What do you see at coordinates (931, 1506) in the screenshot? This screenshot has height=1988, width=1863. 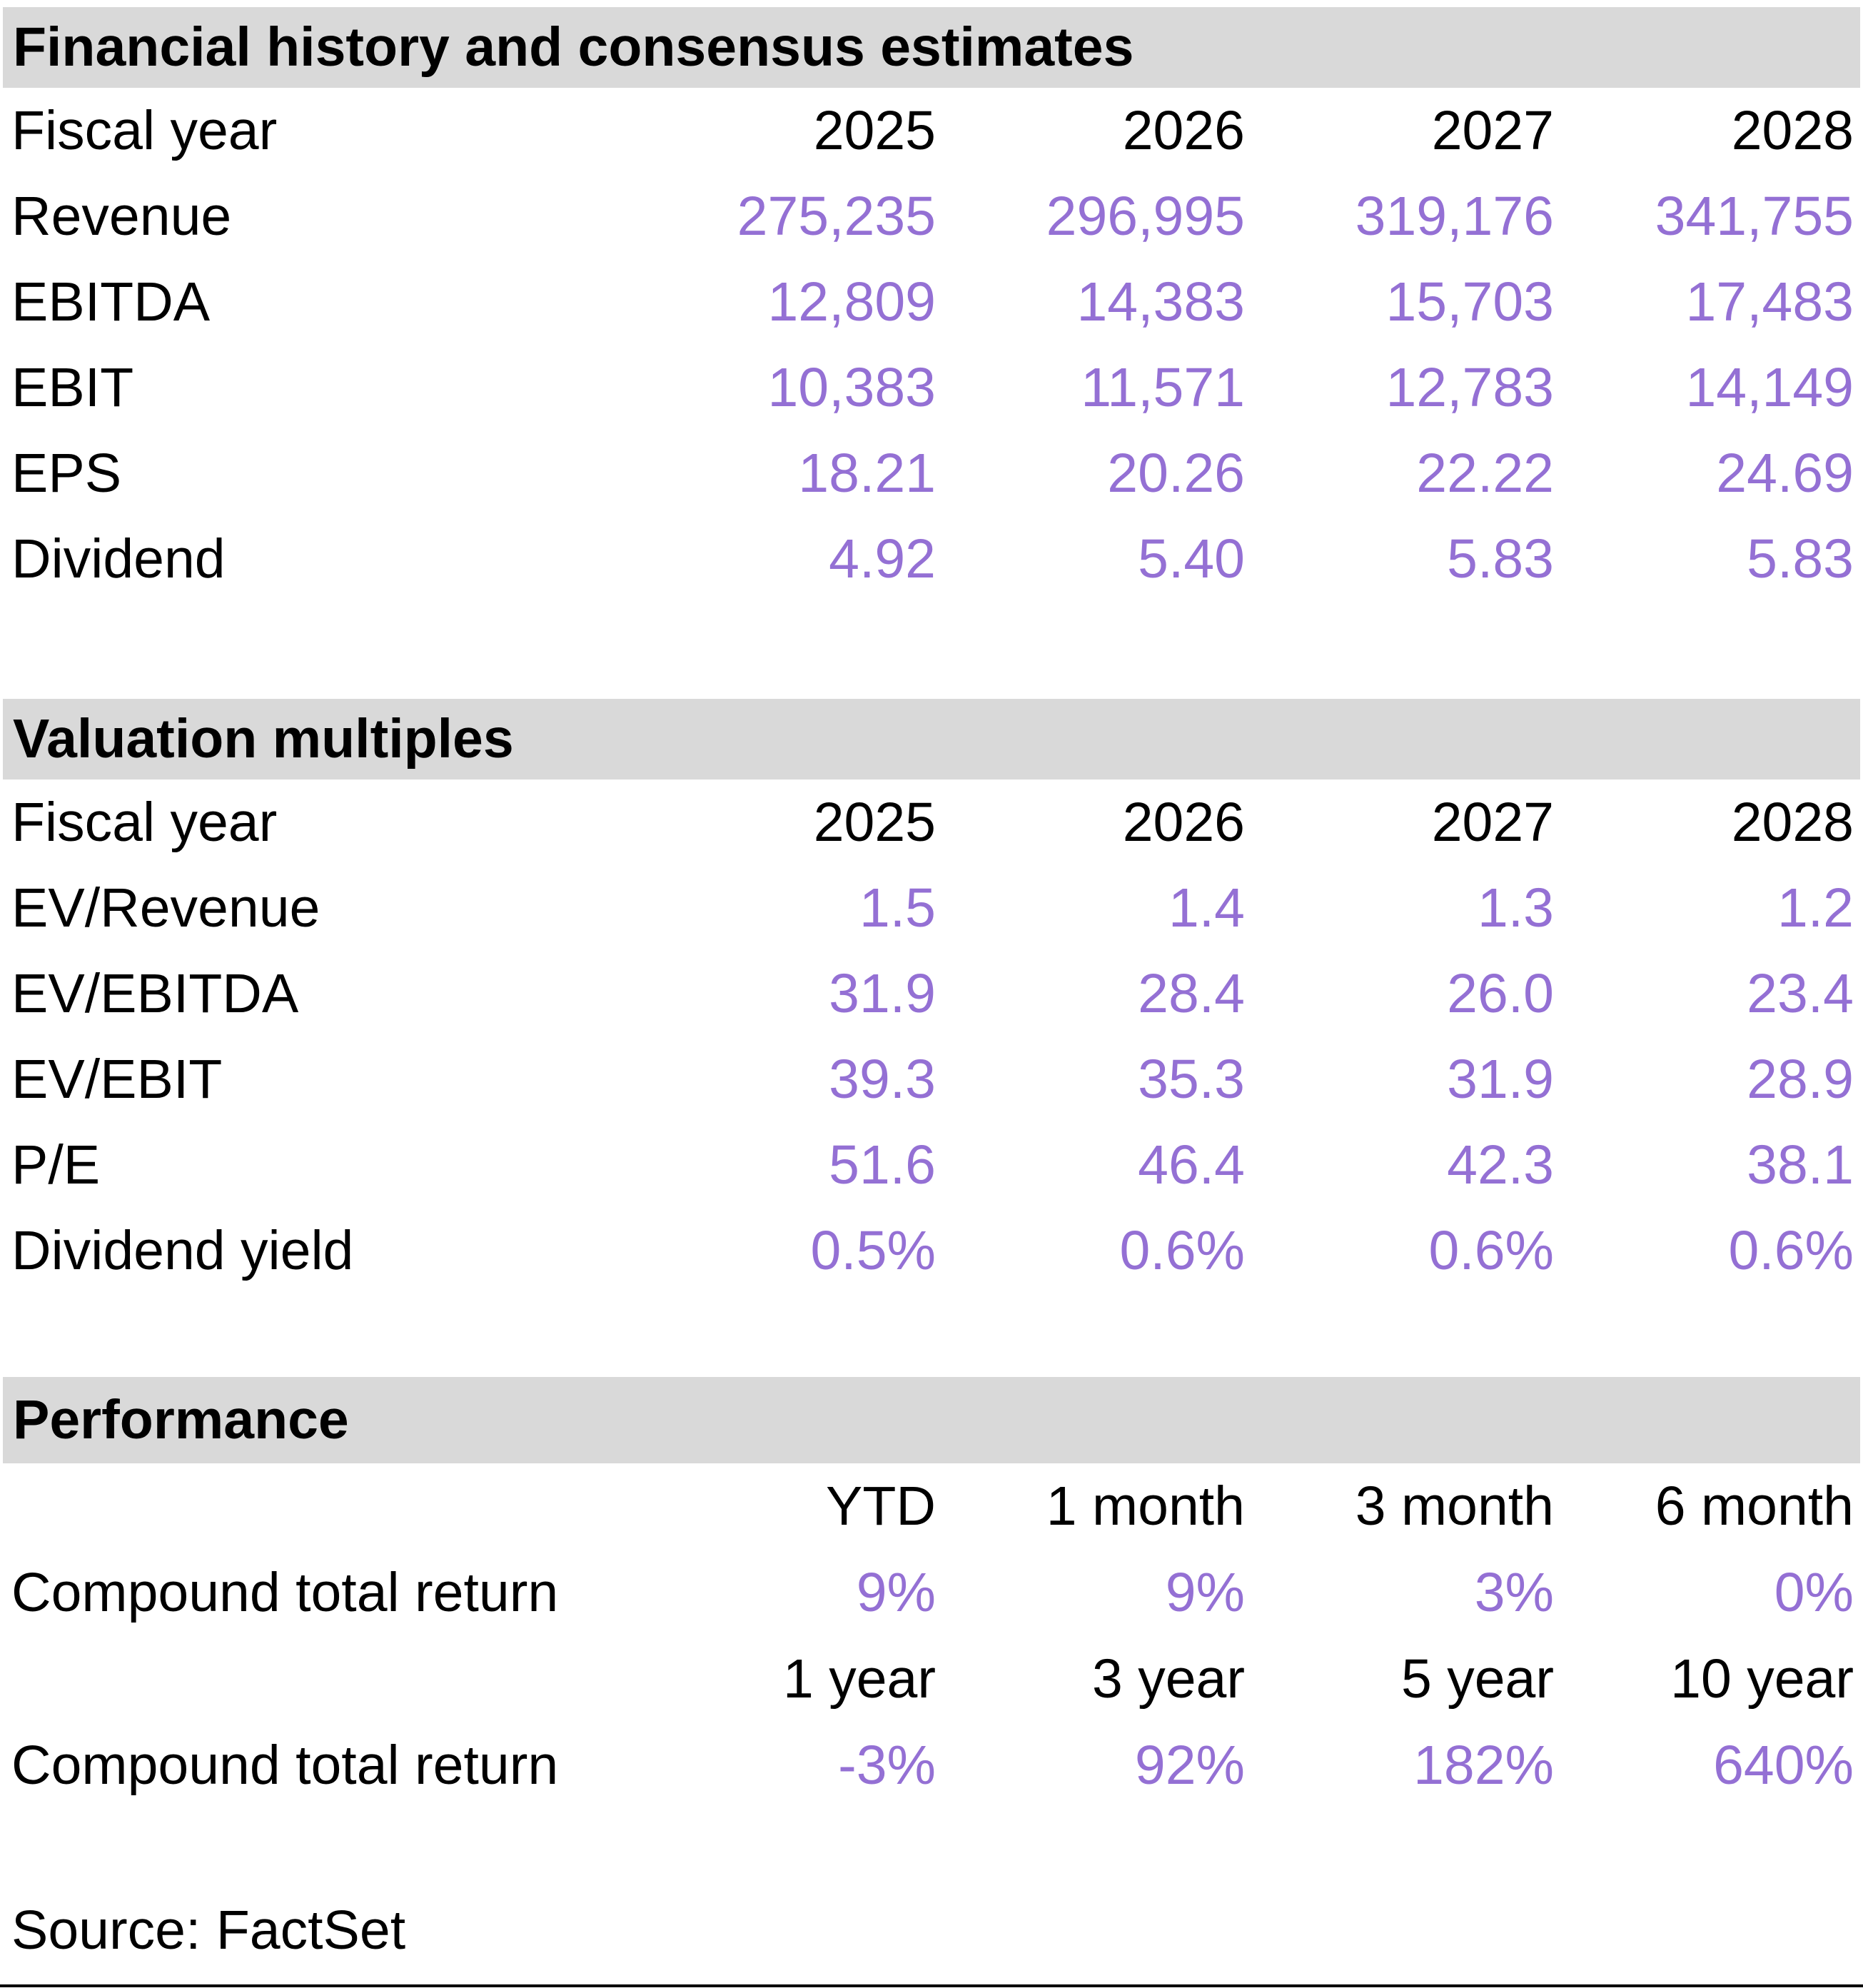 I see `table-row: YTD 1 month 3 month 6 month` at bounding box center [931, 1506].